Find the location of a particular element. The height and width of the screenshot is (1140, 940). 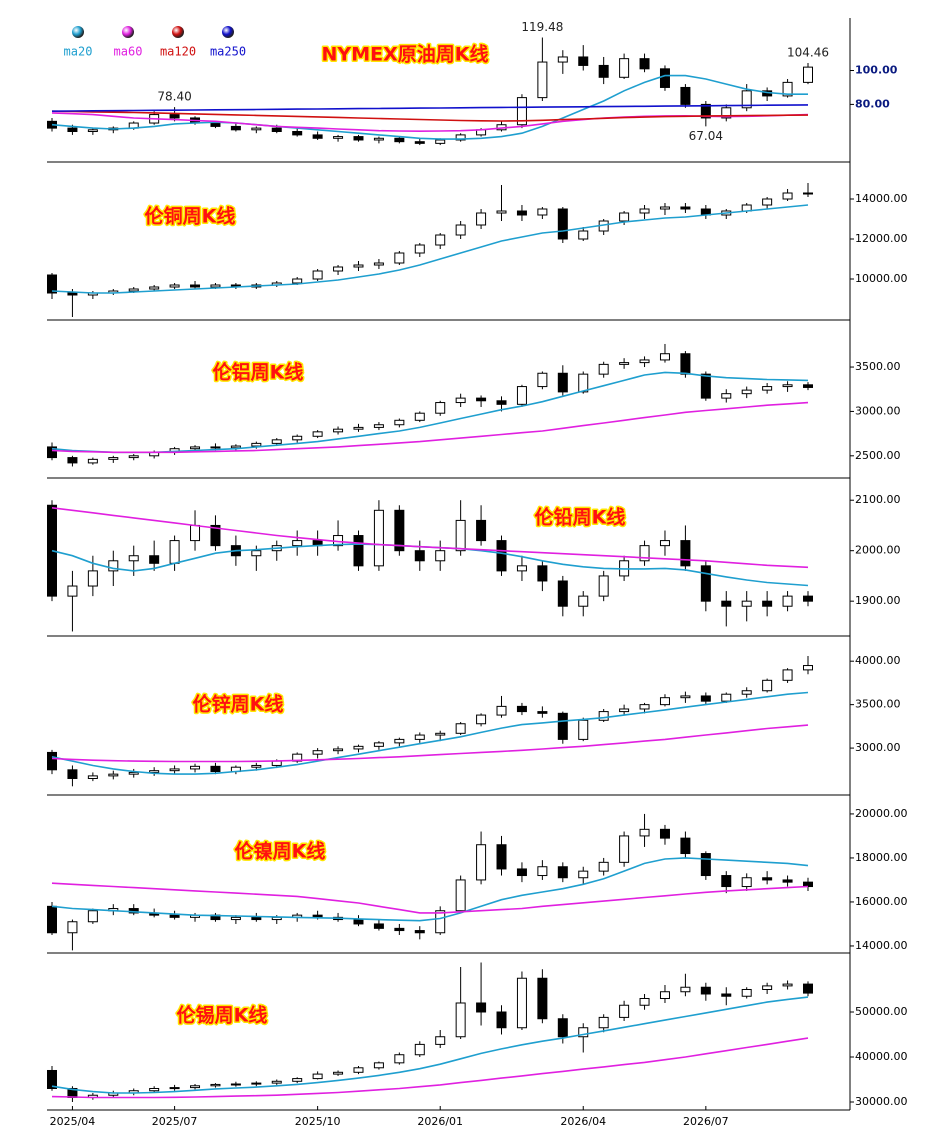

panel-title: 伦铜周K线 is located at coordinates (190, 216).